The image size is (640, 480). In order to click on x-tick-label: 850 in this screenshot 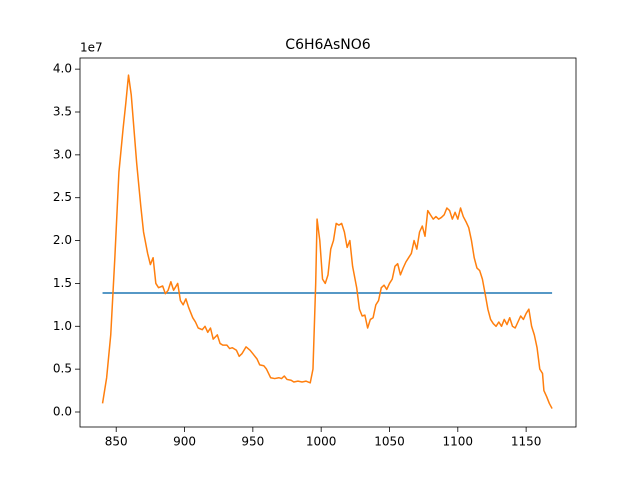, I will do `click(116, 442)`.